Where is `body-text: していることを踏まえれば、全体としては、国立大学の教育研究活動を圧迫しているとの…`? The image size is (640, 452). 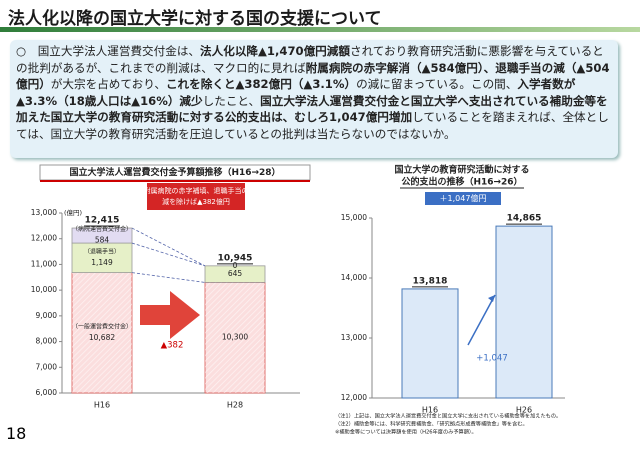 body-text: していることを踏まえれば、全体としては、国立大学の教育研究活動を圧迫しているとの… is located at coordinates (312, 125).